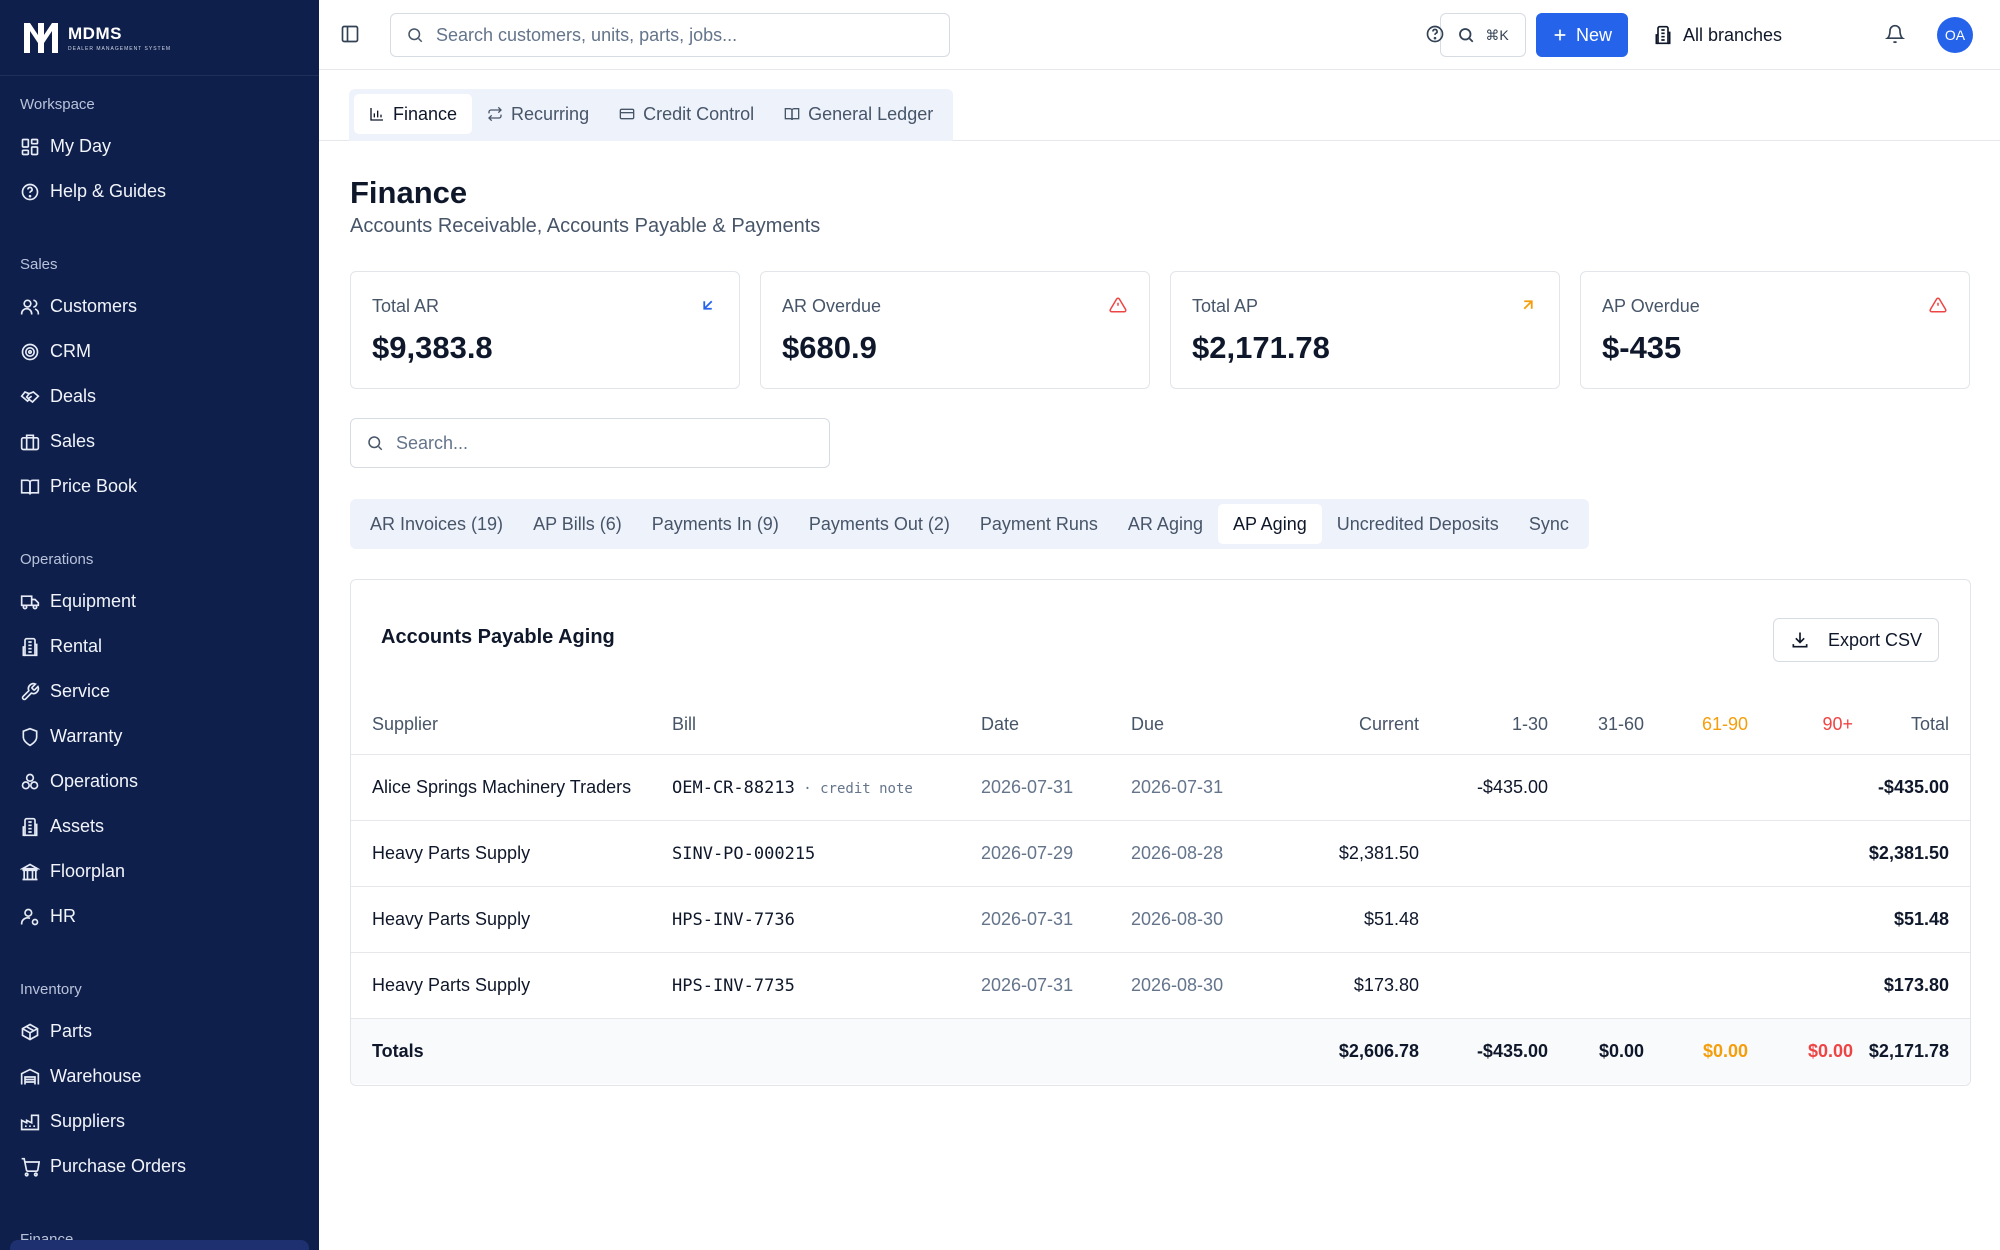 Image resolution: width=2000 pixels, height=1250 pixels. Describe the element at coordinates (159, 691) in the screenshot. I see `sidebar-item-service: Service` at that location.